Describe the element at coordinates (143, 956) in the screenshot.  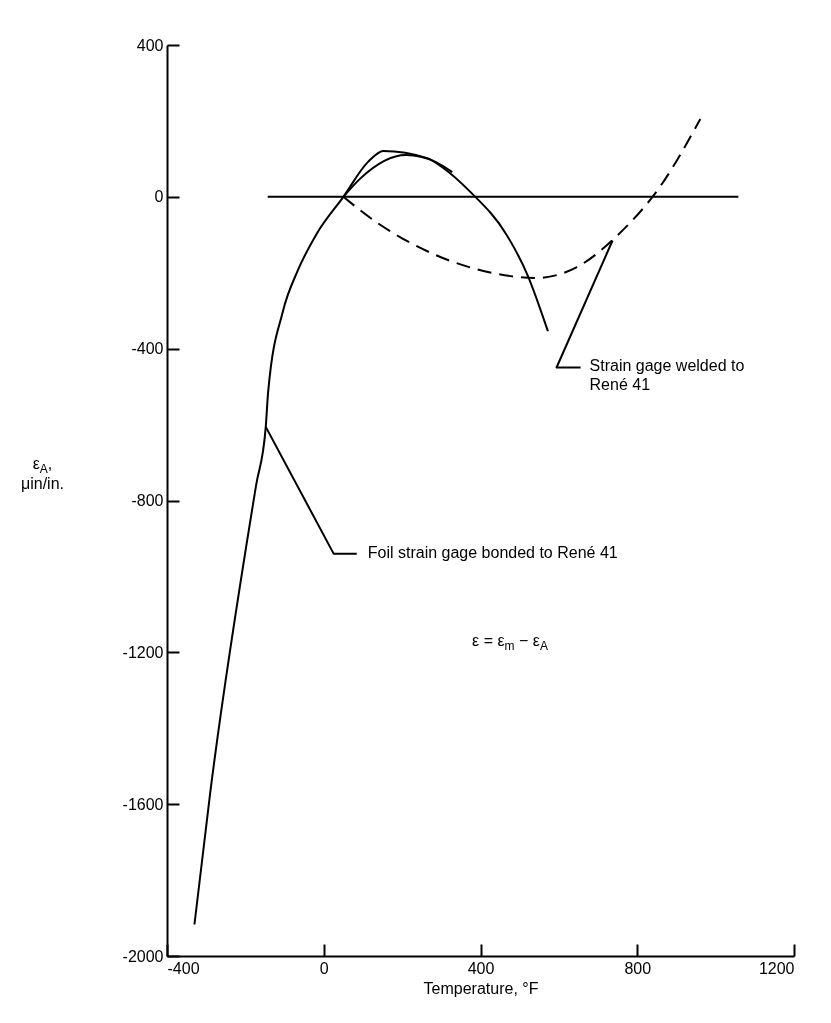
I see `y-tick-label: -2000` at that location.